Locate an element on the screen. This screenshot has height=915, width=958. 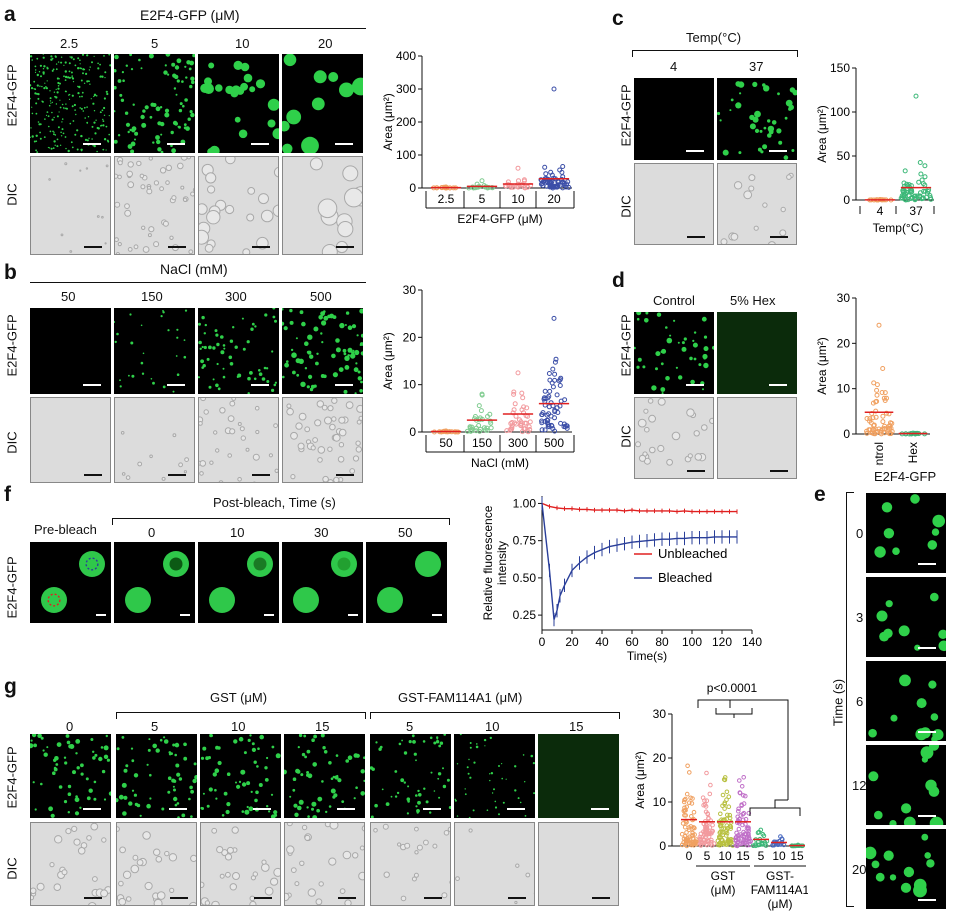
panel-letter-d: d is located at coordinates (618, 280).